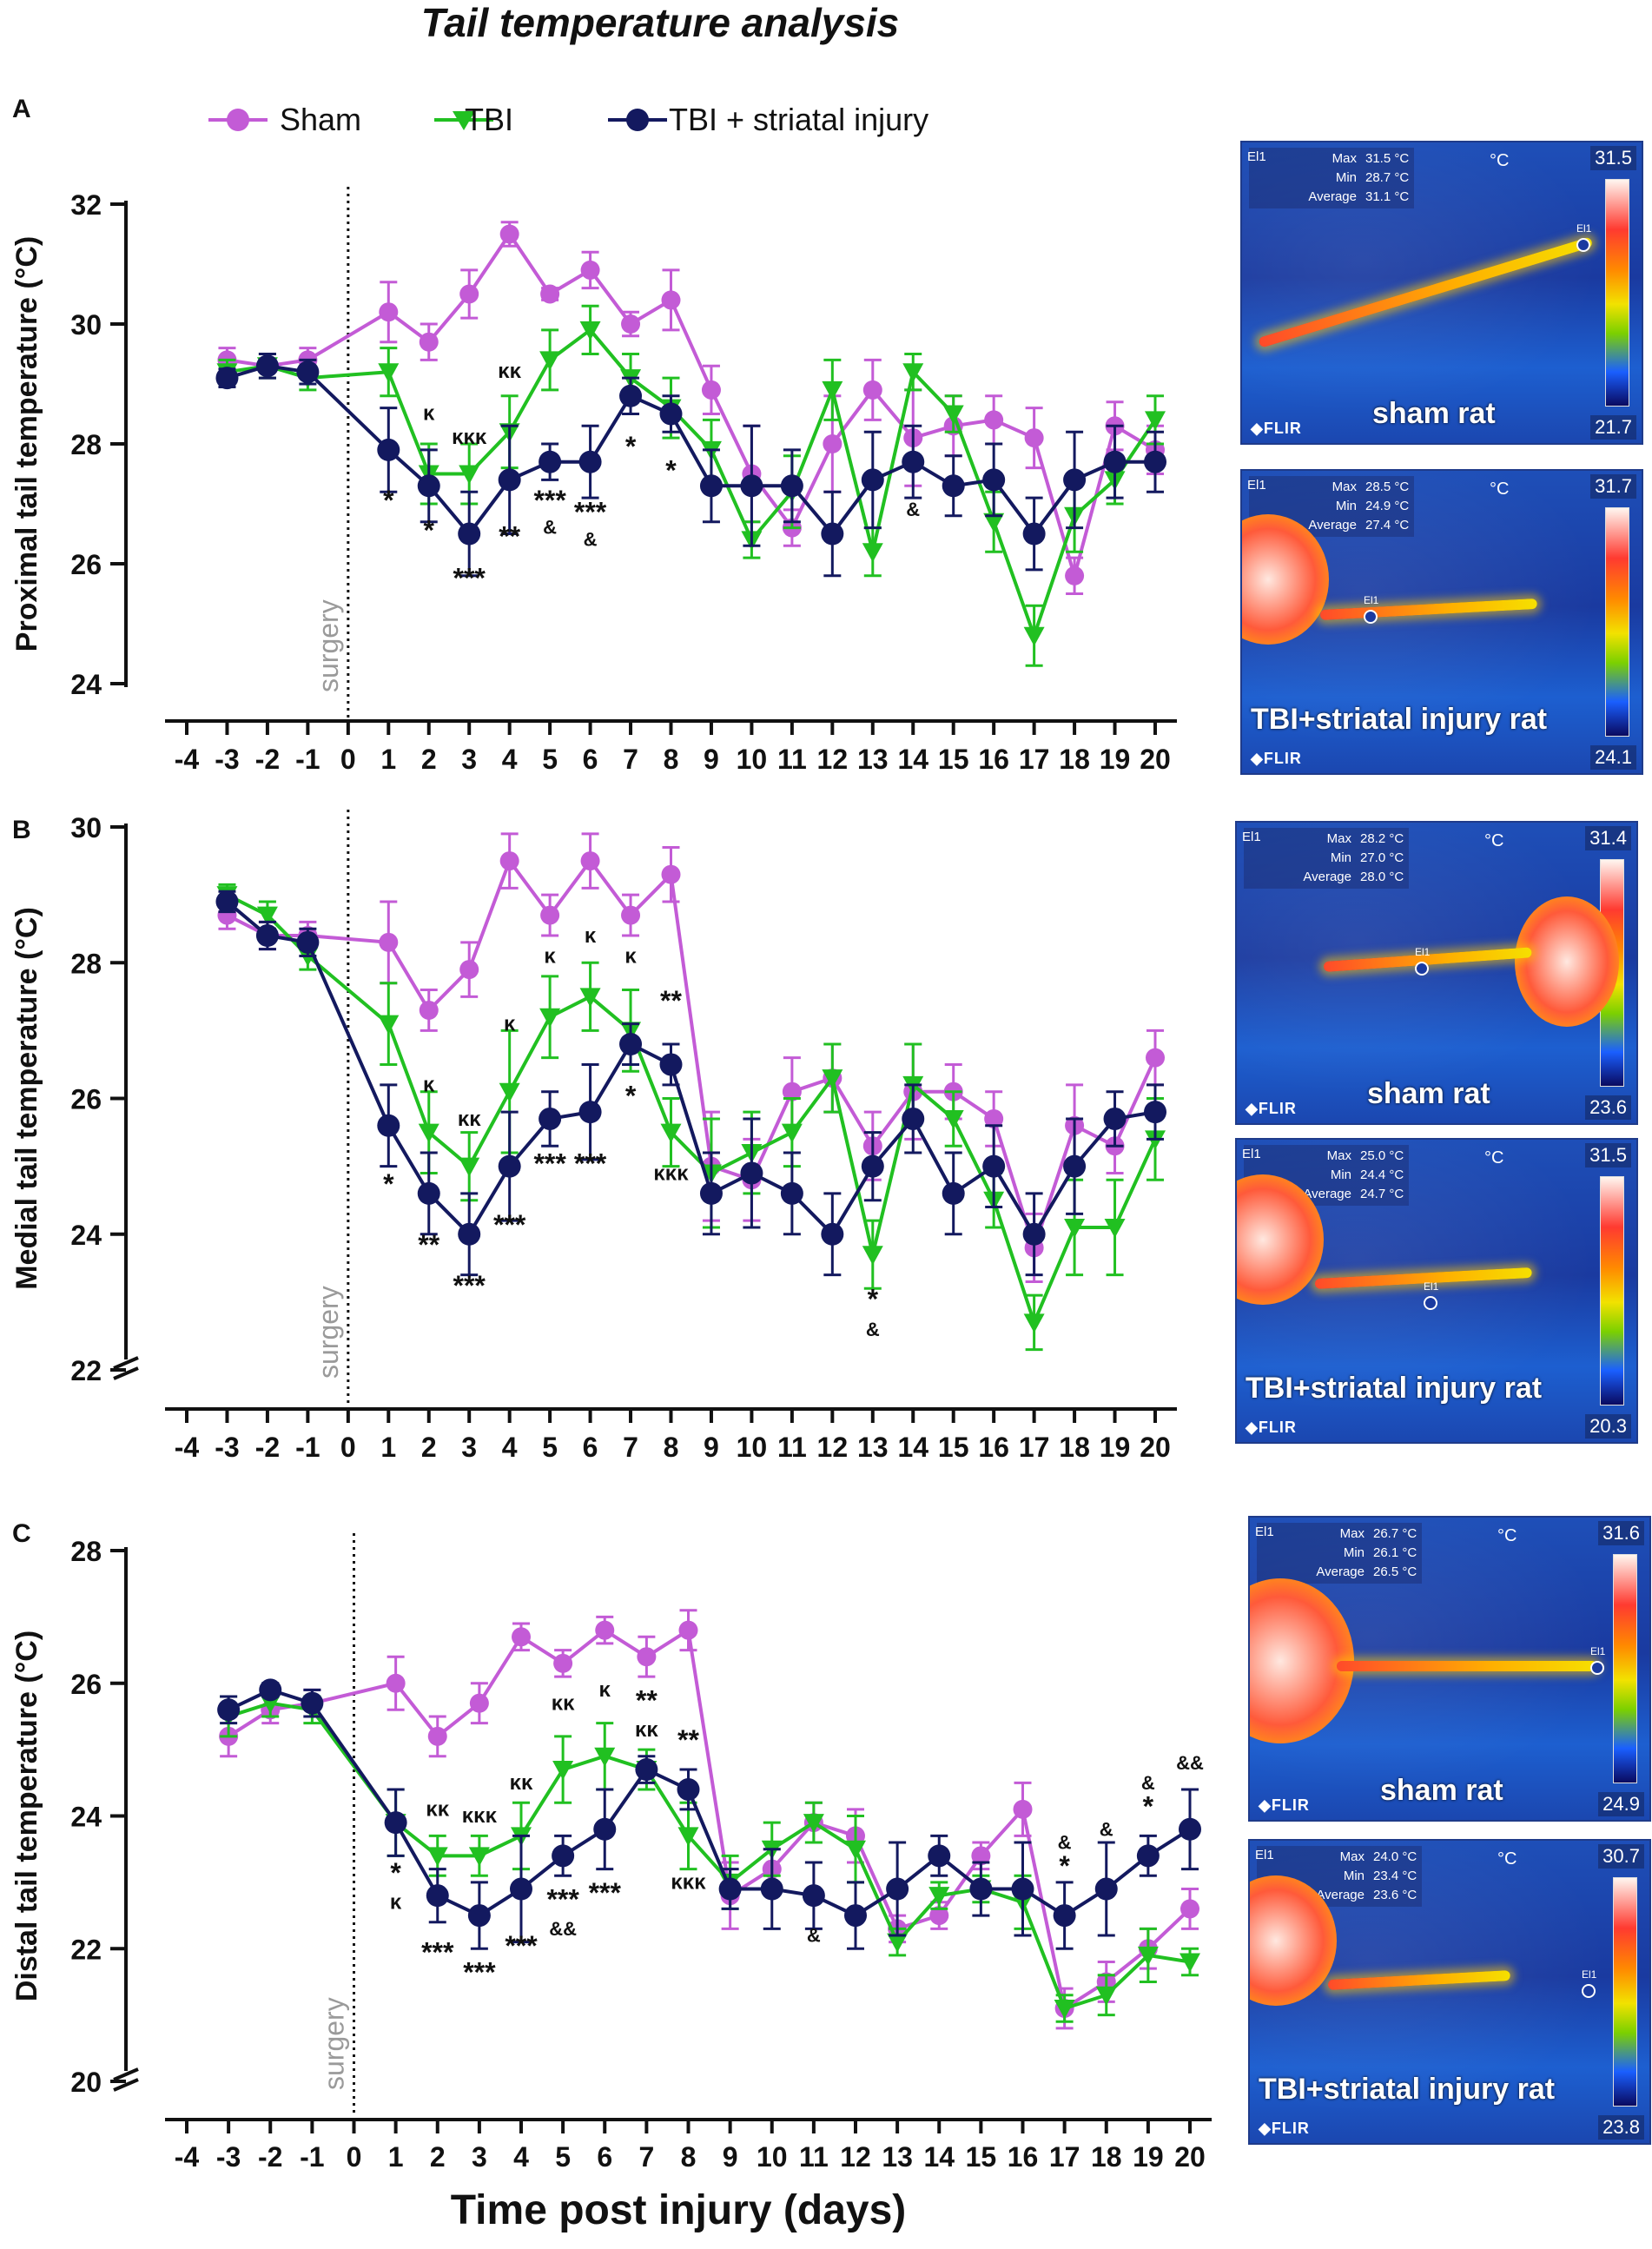 This screenshot has height=2249, width=1652. Describe the element at coordinates (792, 1447) in the screenshot. I see `x-tick-label: 11` at that location.